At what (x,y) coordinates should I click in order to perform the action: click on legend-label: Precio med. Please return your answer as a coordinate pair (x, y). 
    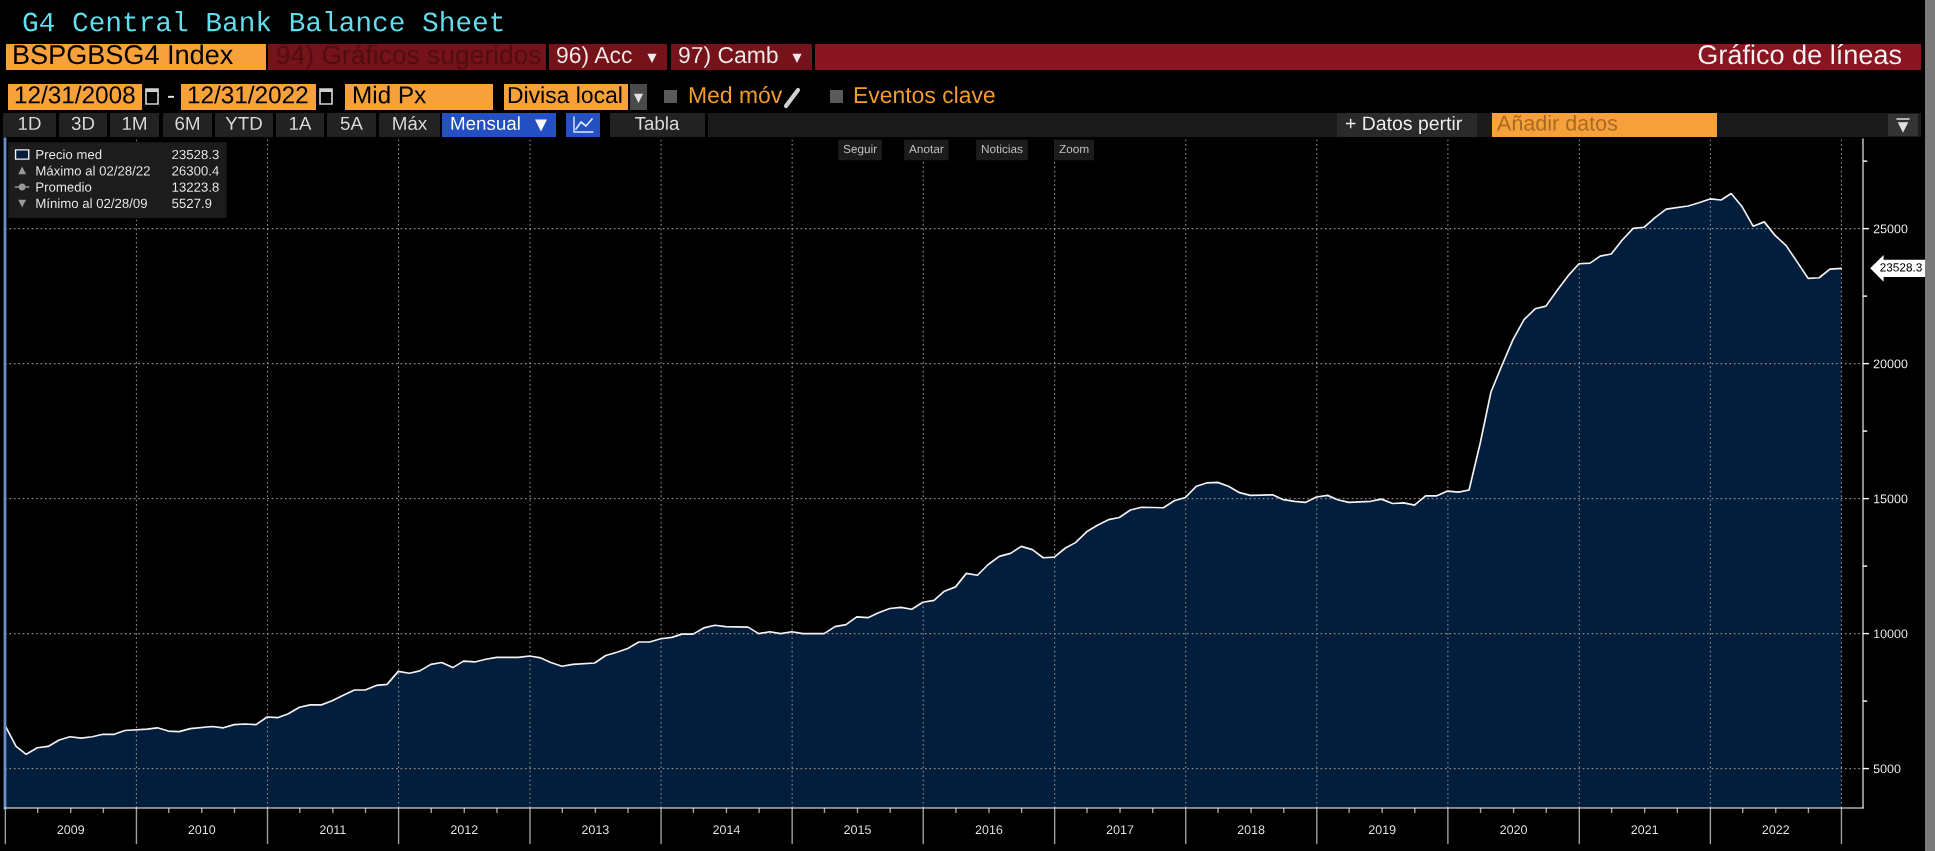
    Looking at the image, I should click on (69, 154).